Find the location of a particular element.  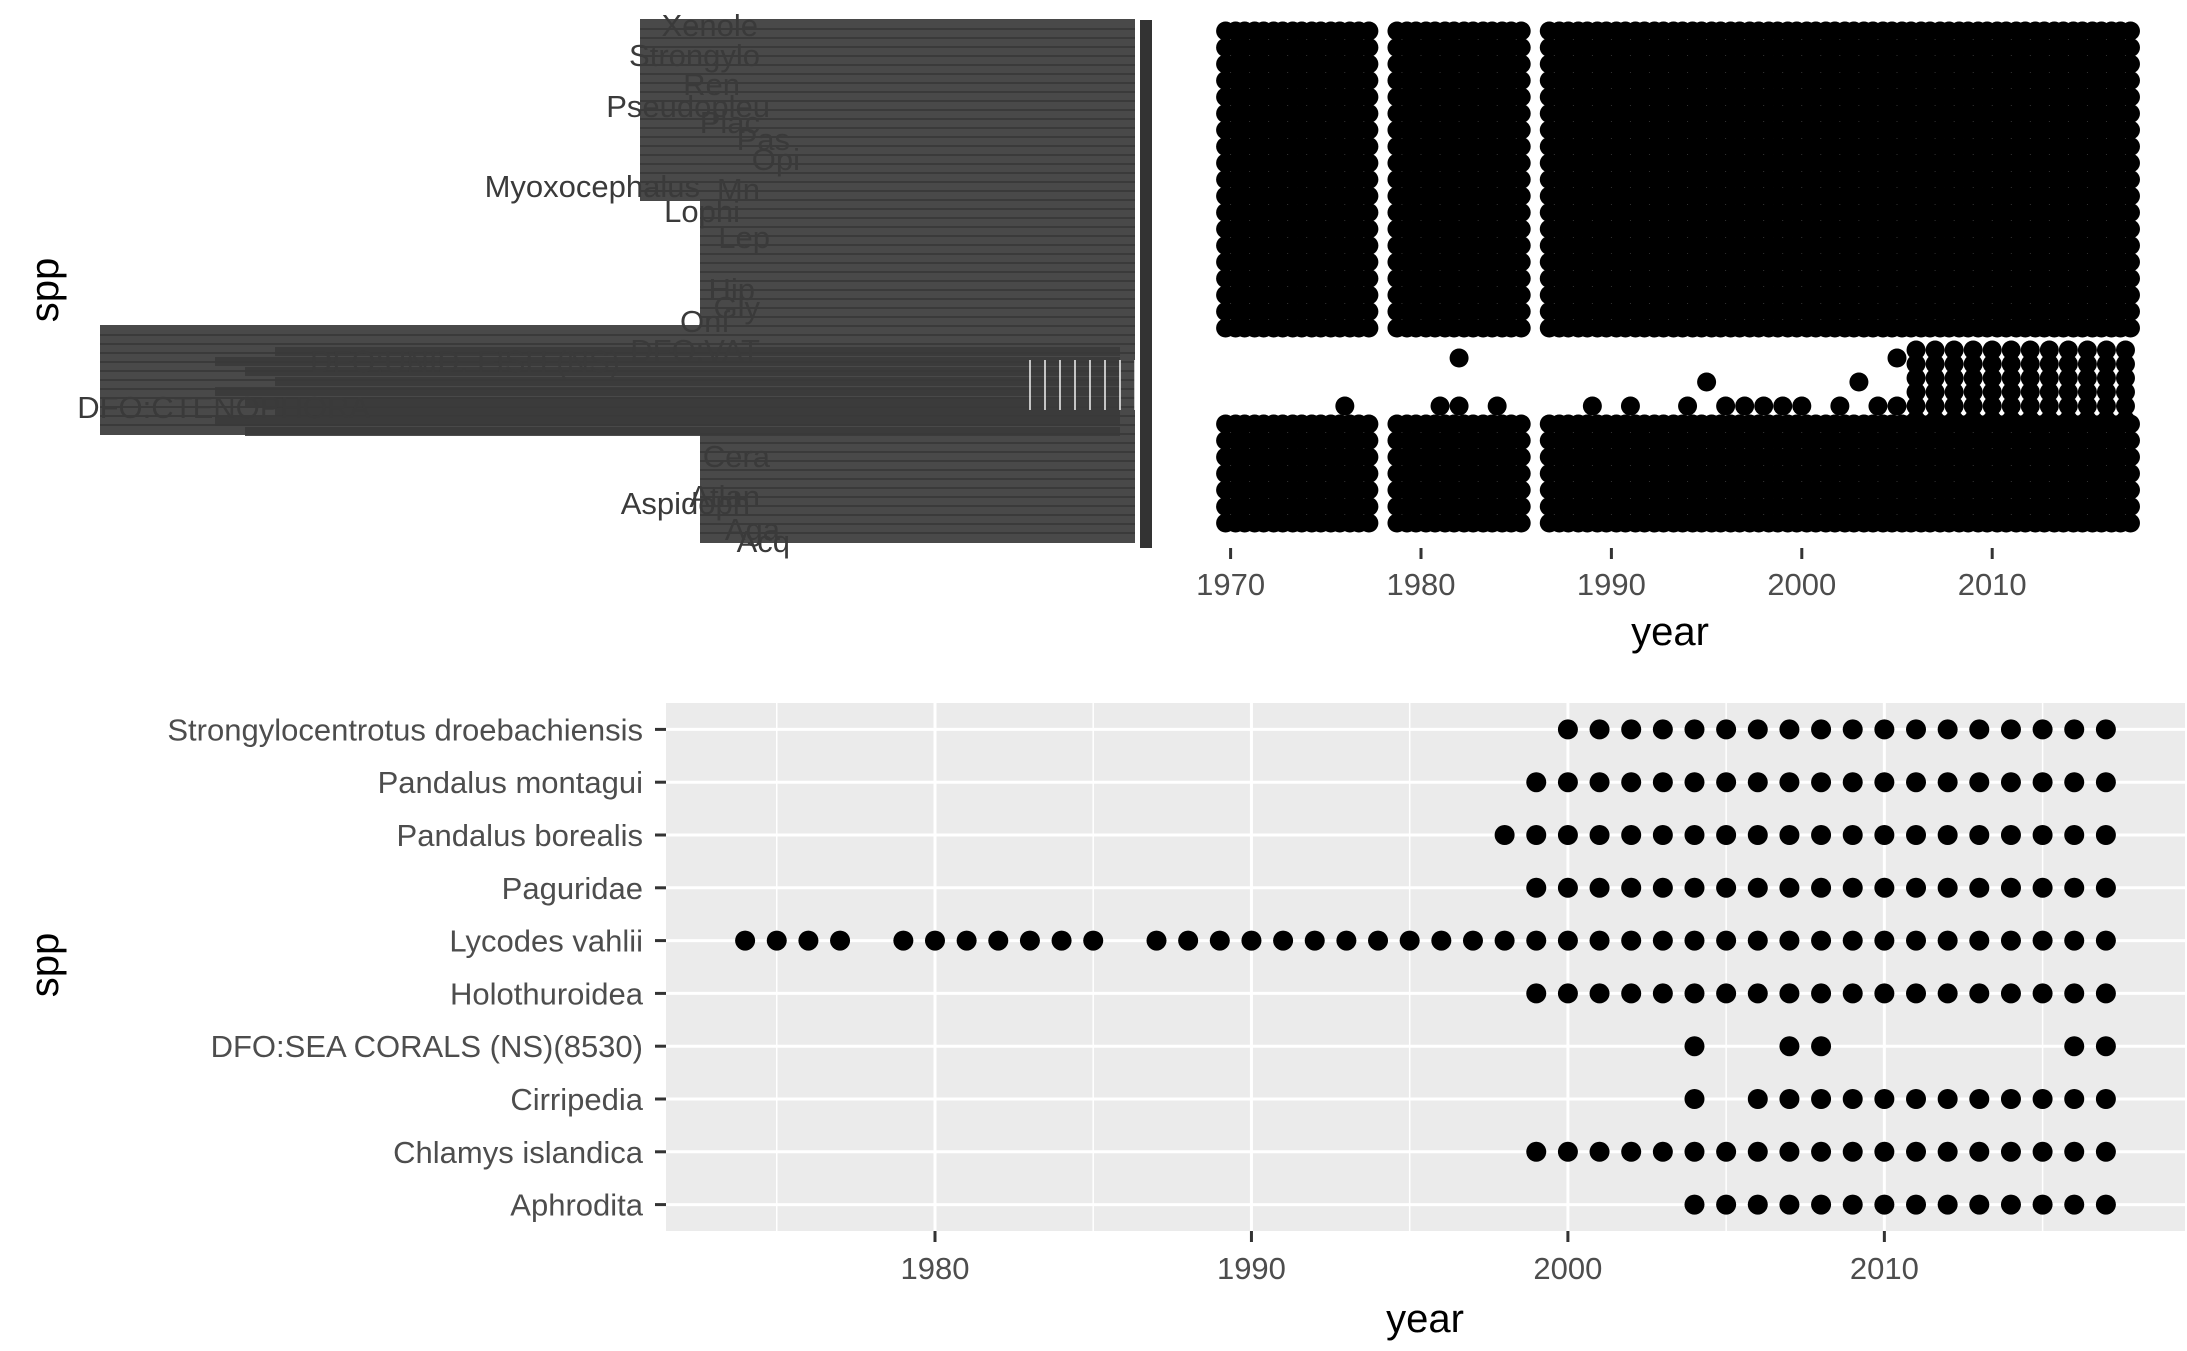

top-y-tick-label: Cera is located at coordinates (737, 456).